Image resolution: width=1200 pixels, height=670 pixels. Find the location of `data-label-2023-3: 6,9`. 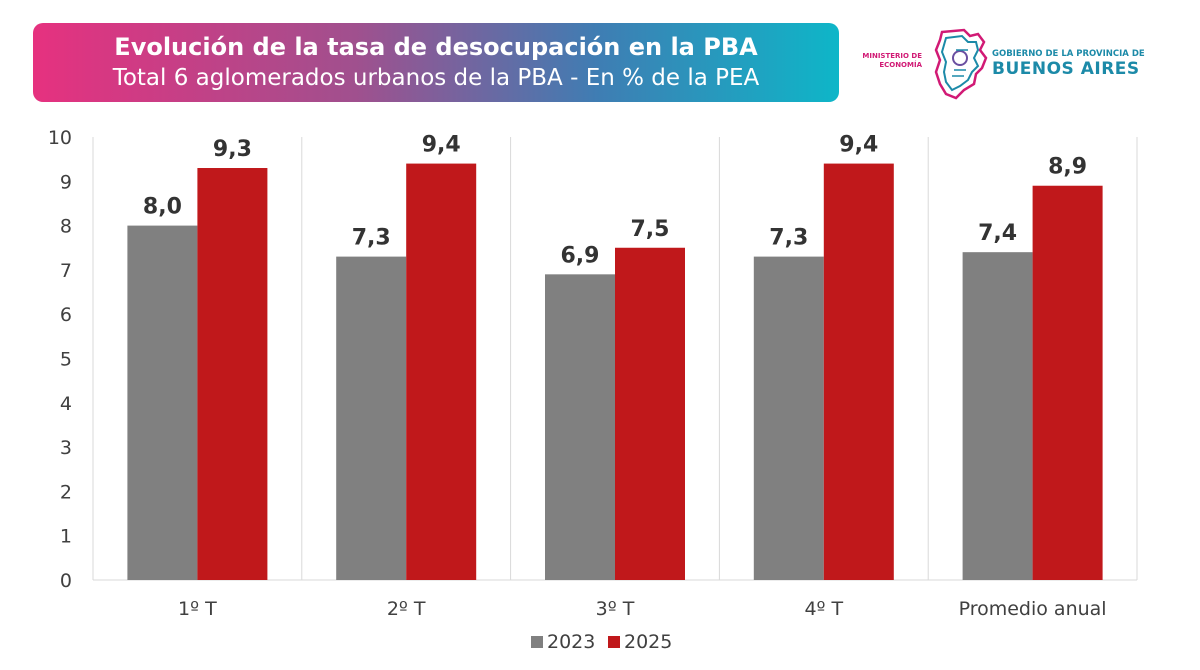

data-label-2023-3: 6,9 is located at coordinates (580, 255).